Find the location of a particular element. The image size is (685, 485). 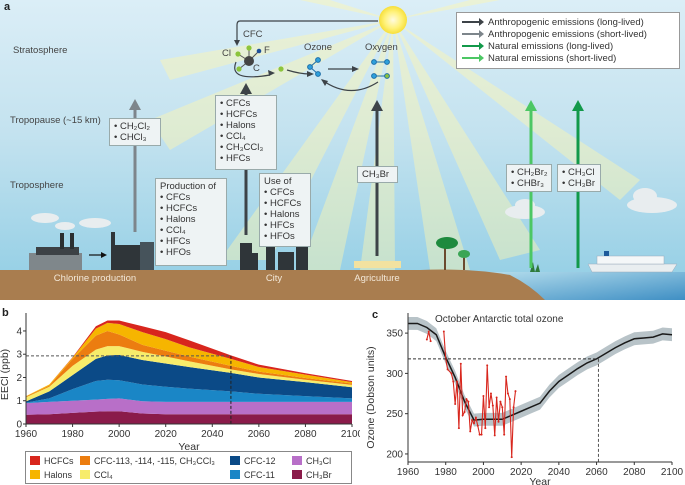

y-tick-label: 2 is located at coordinates (19, 378).